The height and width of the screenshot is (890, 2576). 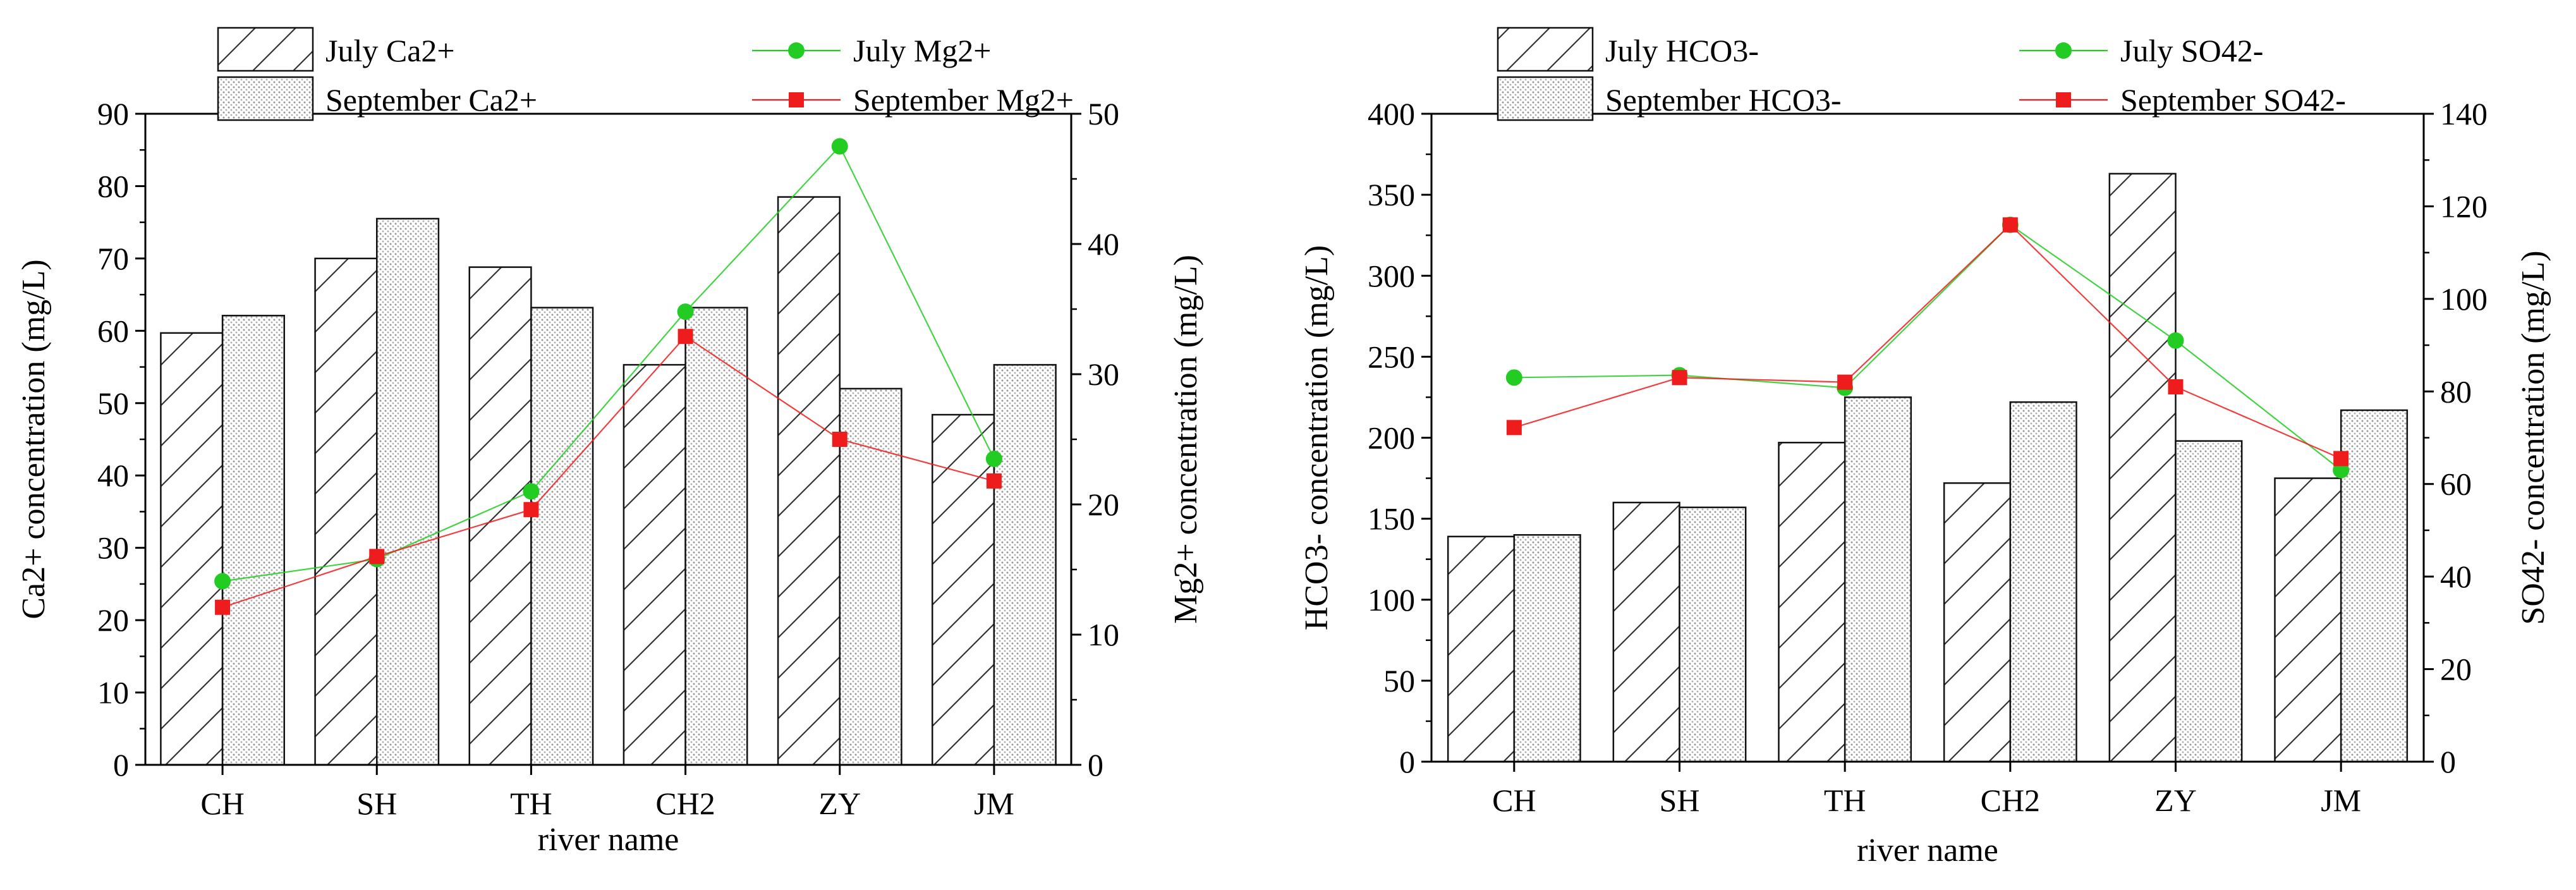 What do you see at coordinates (1392, 600) in the screenshot?
I see `y-tick-label: 100` at bounding box center [1392, 600].